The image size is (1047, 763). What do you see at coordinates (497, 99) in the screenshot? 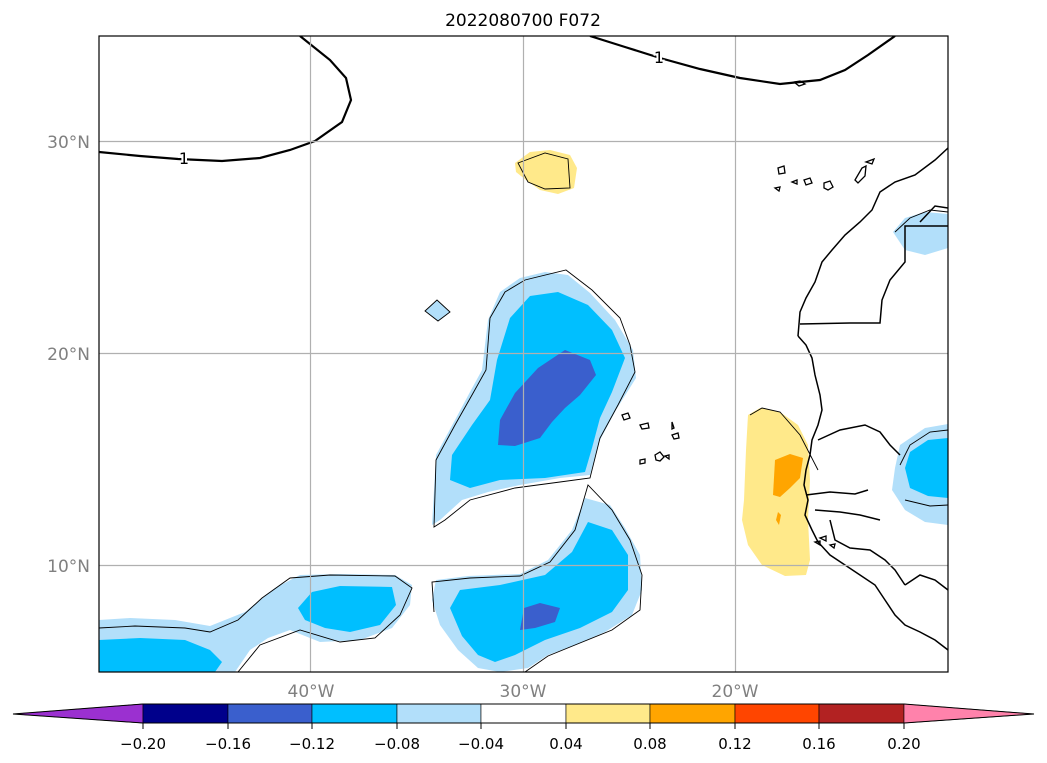
I see `geopotential-contours` at bounding box center [497, 99].